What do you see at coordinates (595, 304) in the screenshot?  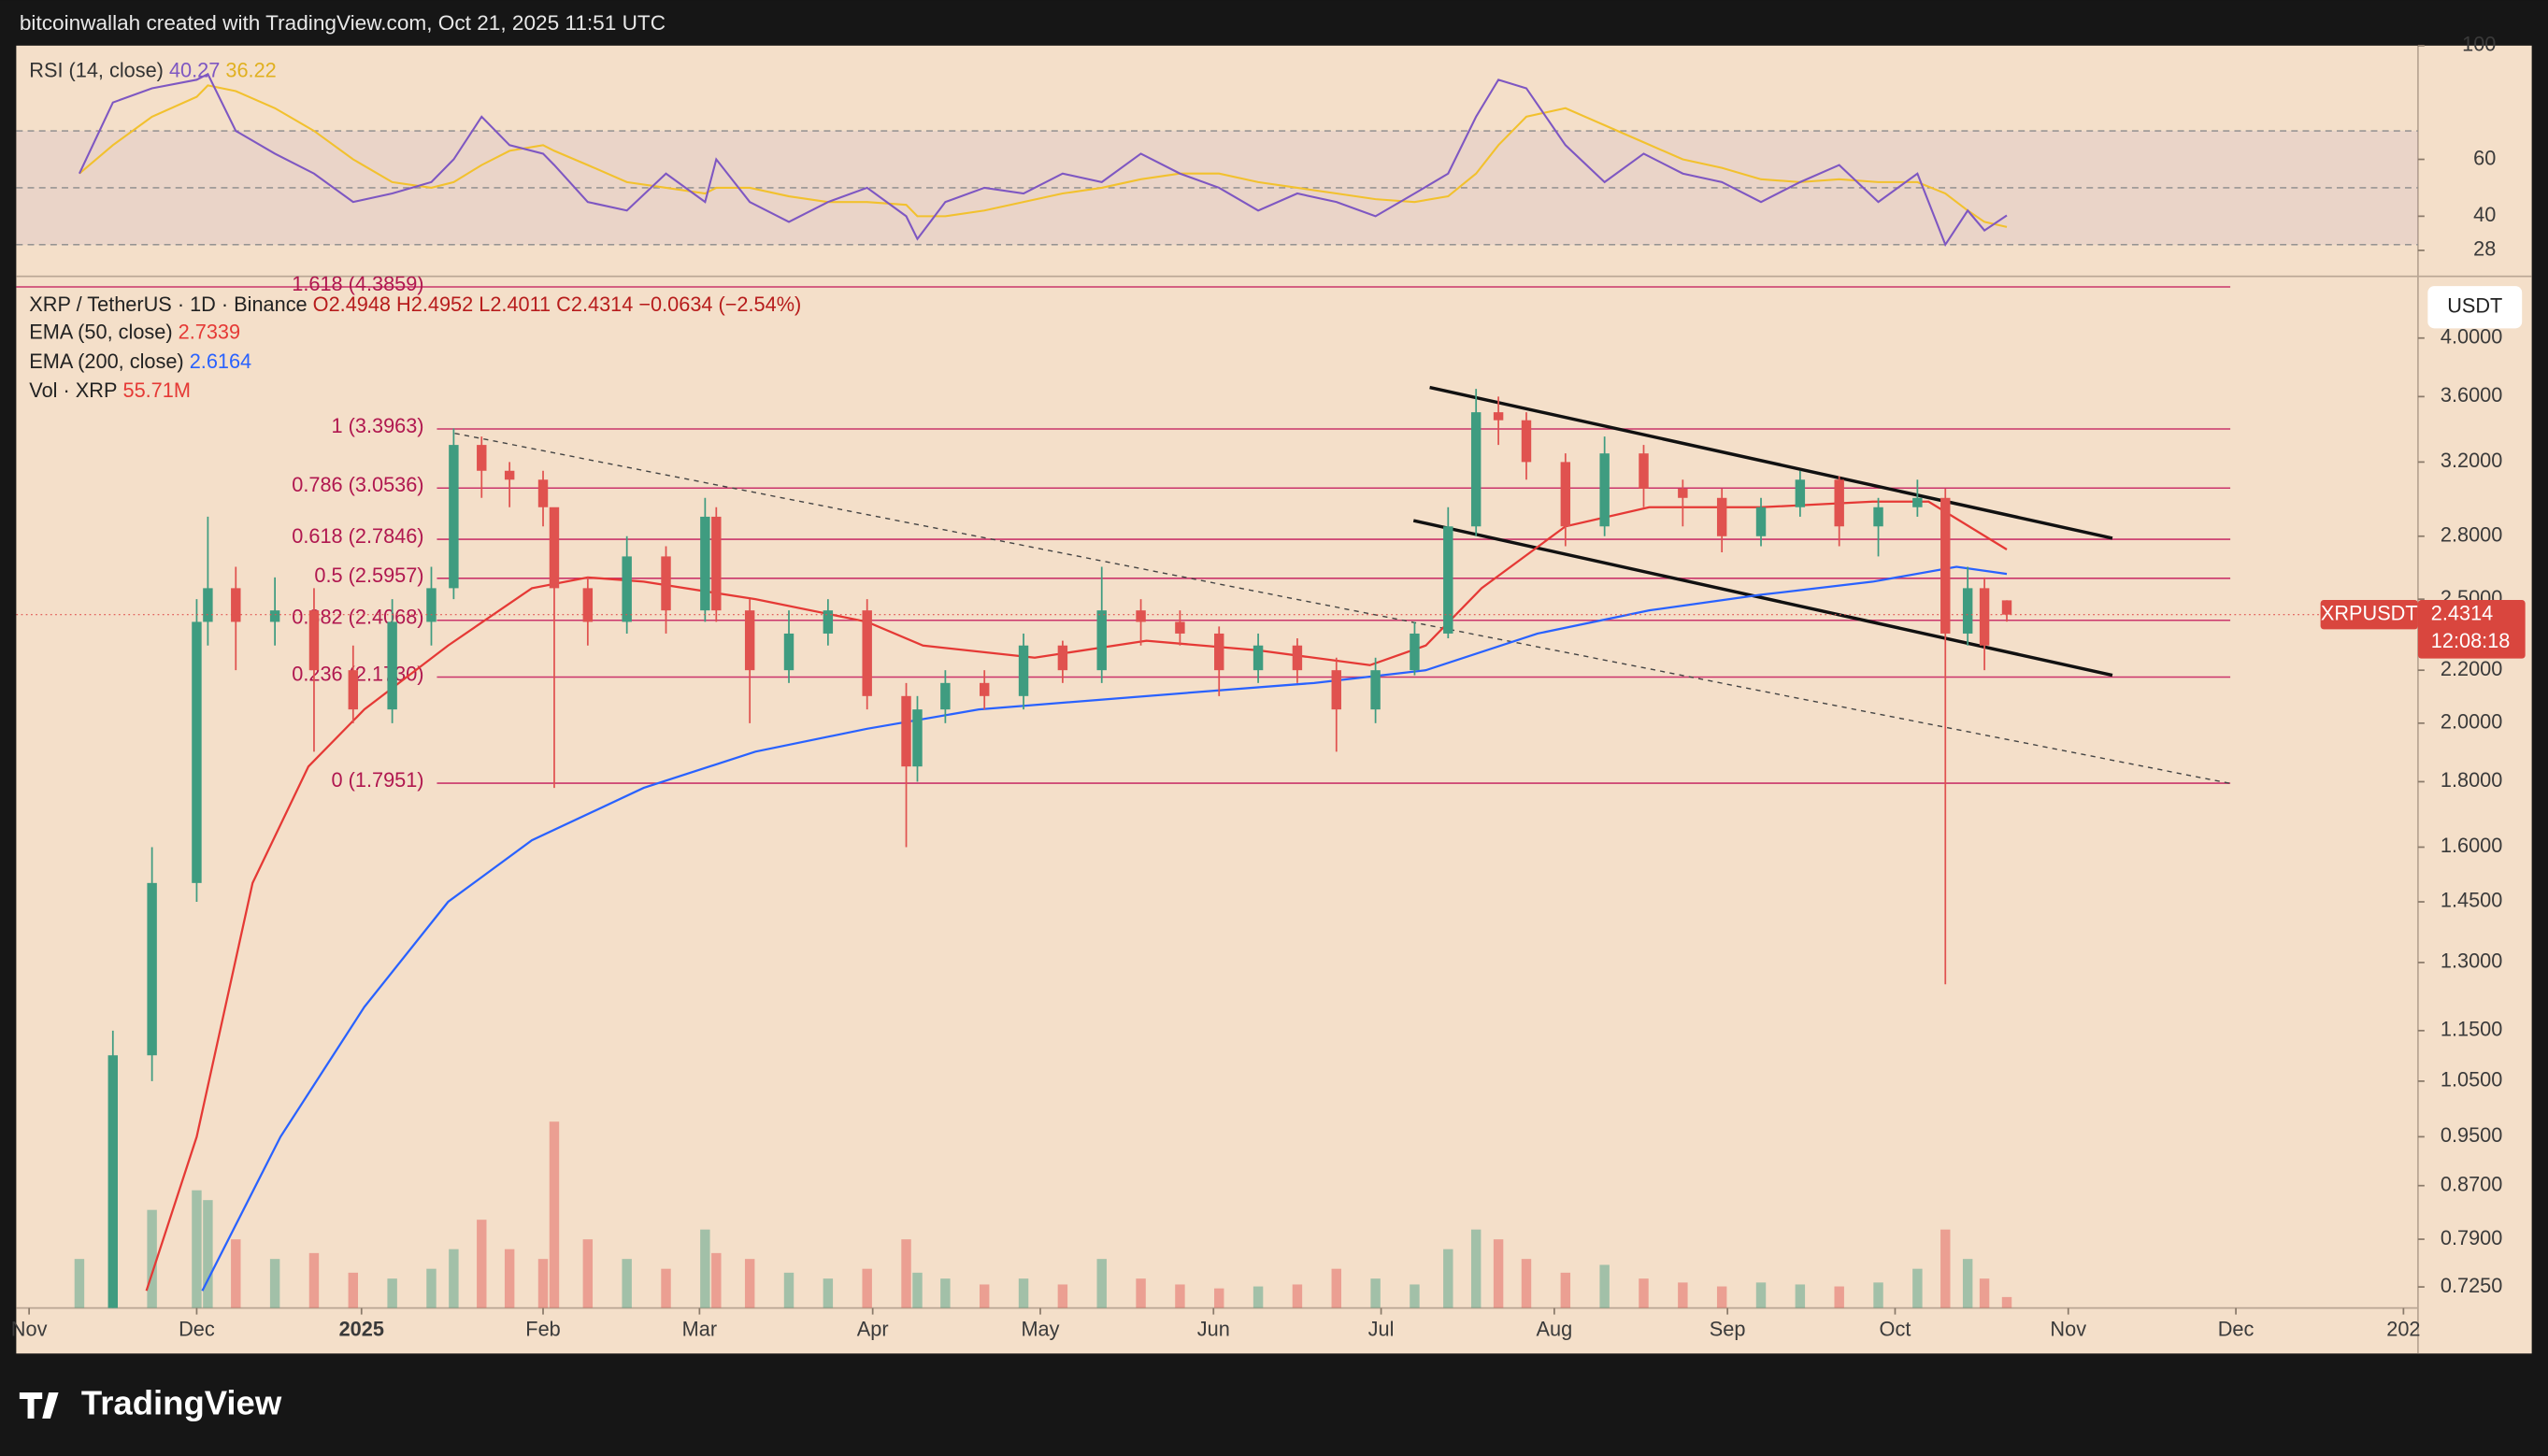 I see `ohlc-close: C2.4314` at bounding box center [595, 304].